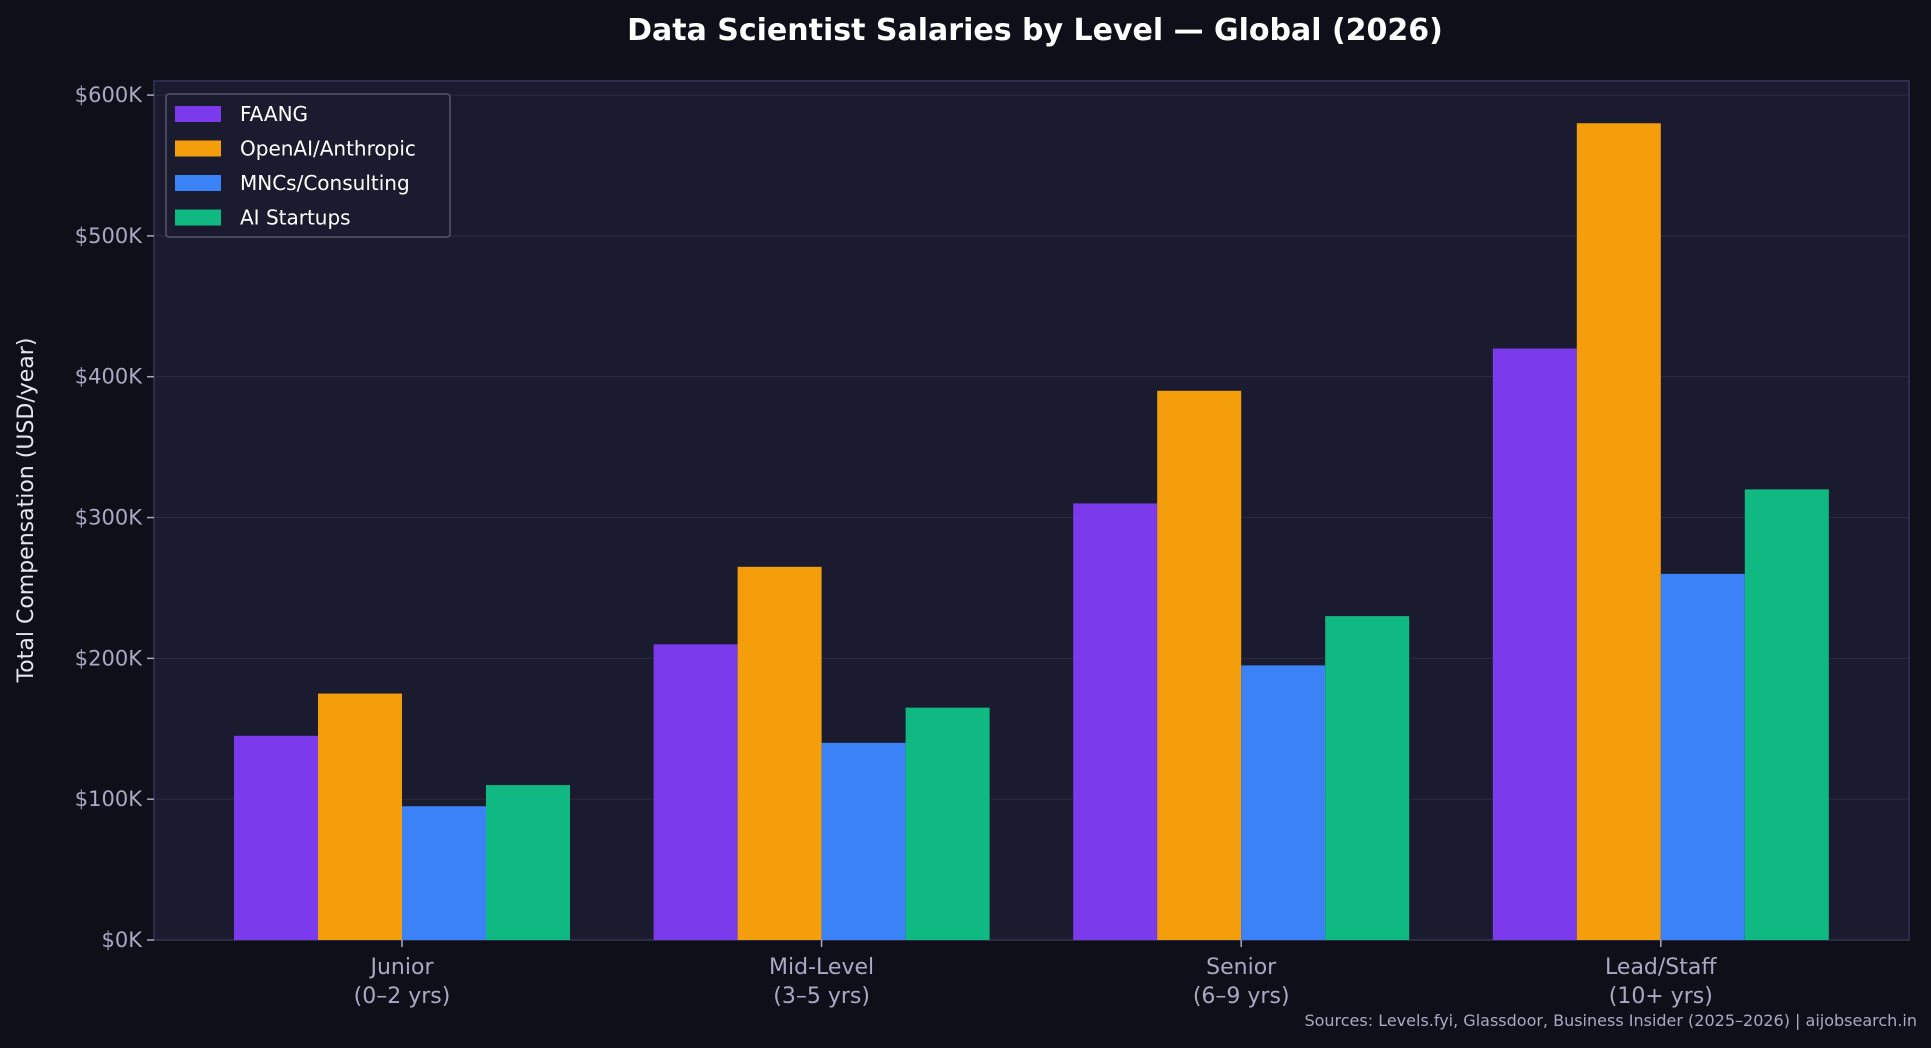 The height and width of the screenshot is (1048, 1931). I want to click on legend-label: AI Startups, so click(295, 218).